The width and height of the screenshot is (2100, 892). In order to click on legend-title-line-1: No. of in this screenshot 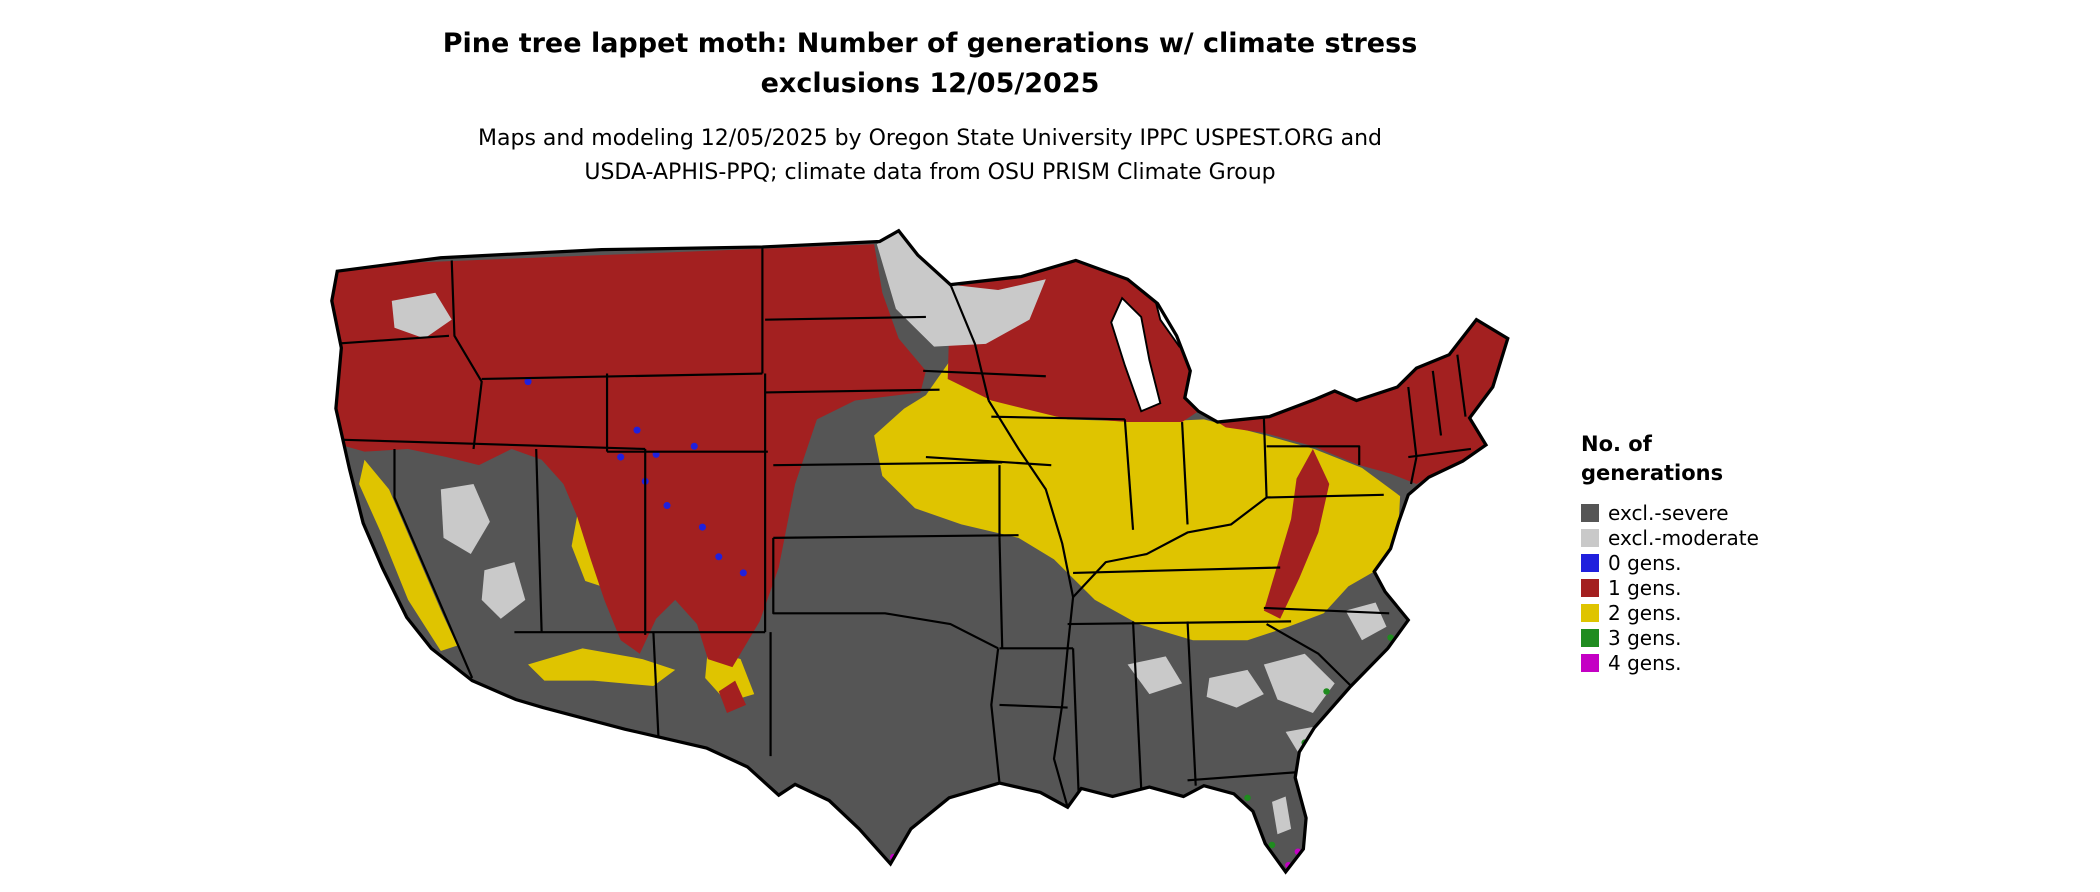, I will do `click(1616, 444)`.